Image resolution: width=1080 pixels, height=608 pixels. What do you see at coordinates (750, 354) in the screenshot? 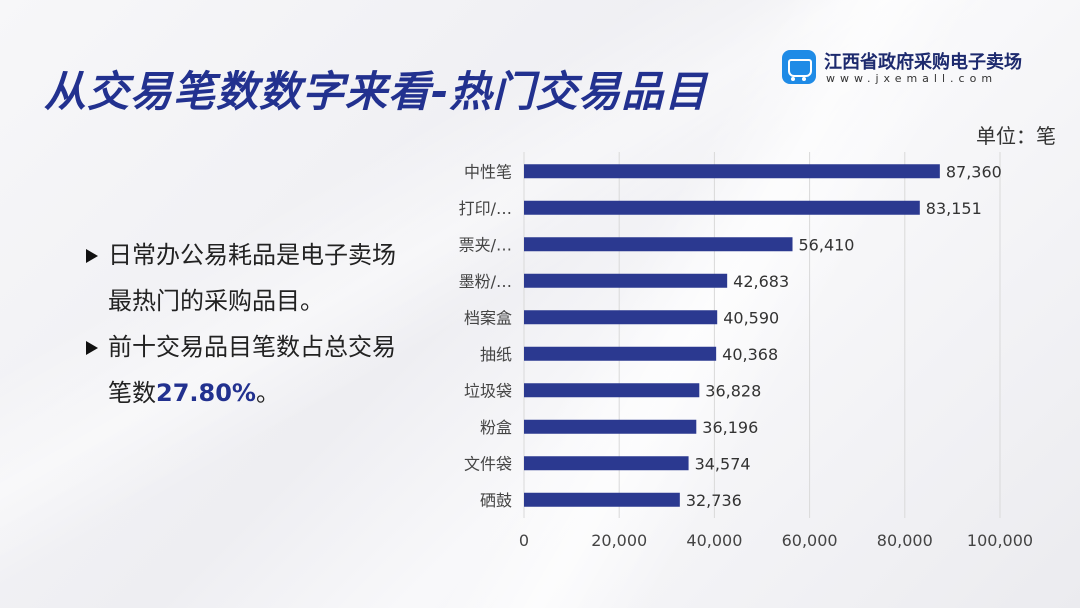
I see `value-label: 40,368` at bounding box center [750, 354].